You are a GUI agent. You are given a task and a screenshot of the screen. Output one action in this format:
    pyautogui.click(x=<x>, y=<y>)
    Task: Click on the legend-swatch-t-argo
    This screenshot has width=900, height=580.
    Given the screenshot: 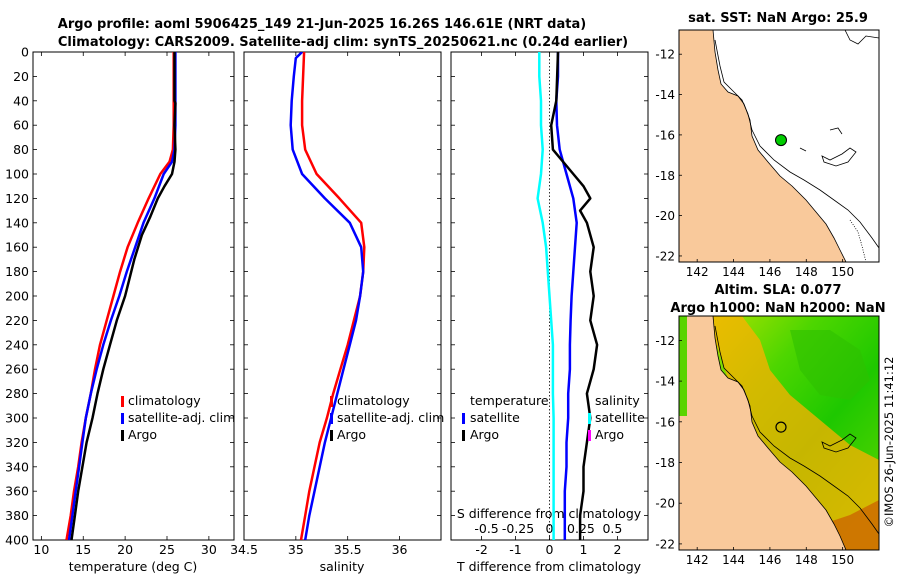 What is the action you would take?
    pyautogui.click(x=463, y=435)
    